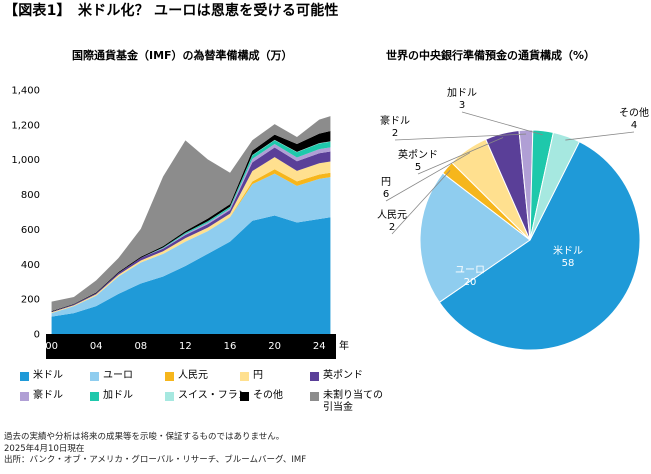 This screenshot has height=474, width=651. Describe the element at coordinates (392, 215) in the screenshot. I see `pie-label-name: 人民元` at that location.